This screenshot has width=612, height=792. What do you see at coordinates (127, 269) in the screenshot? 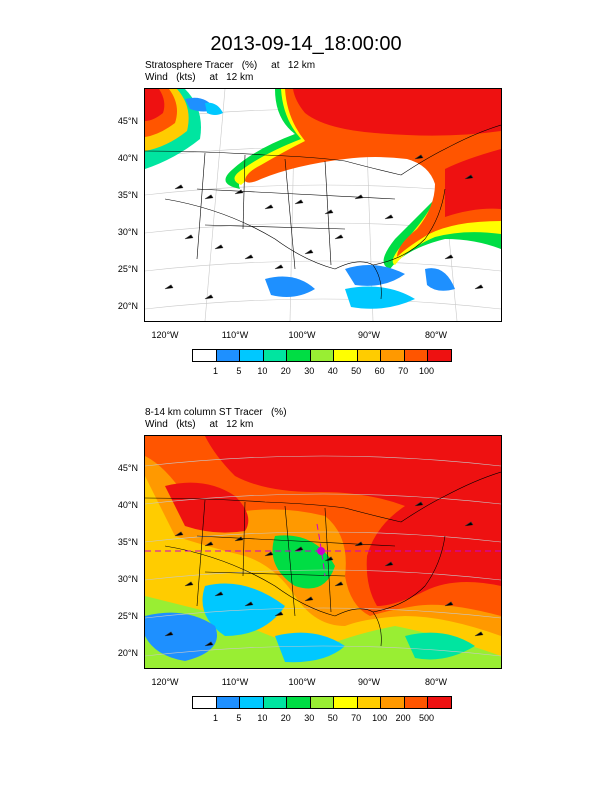
I see `panel1-lat-label: 25°N` at bounding box center [127, 269].